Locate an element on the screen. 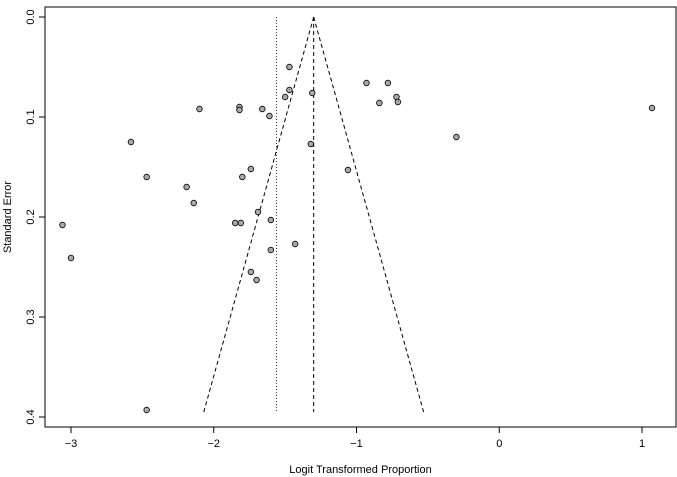 This screenshot has height=477, width=677. x-axis: −3 −2 −1 0 1 is located at coordinates (355, 438).